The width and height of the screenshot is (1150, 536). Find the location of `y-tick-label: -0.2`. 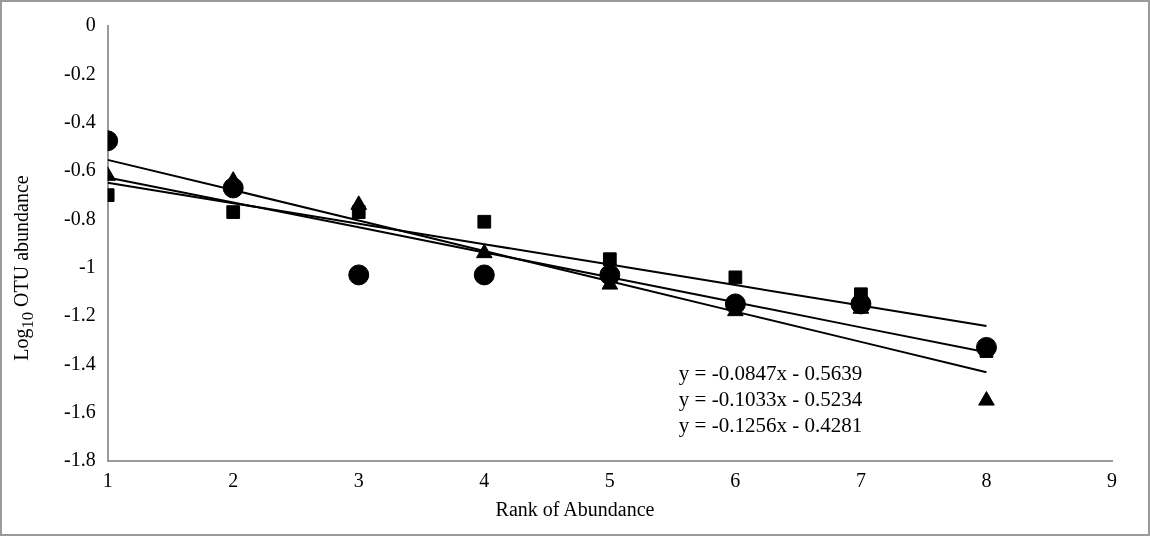

y-tick-label: -0.2 is located at coordinates (79, 72).